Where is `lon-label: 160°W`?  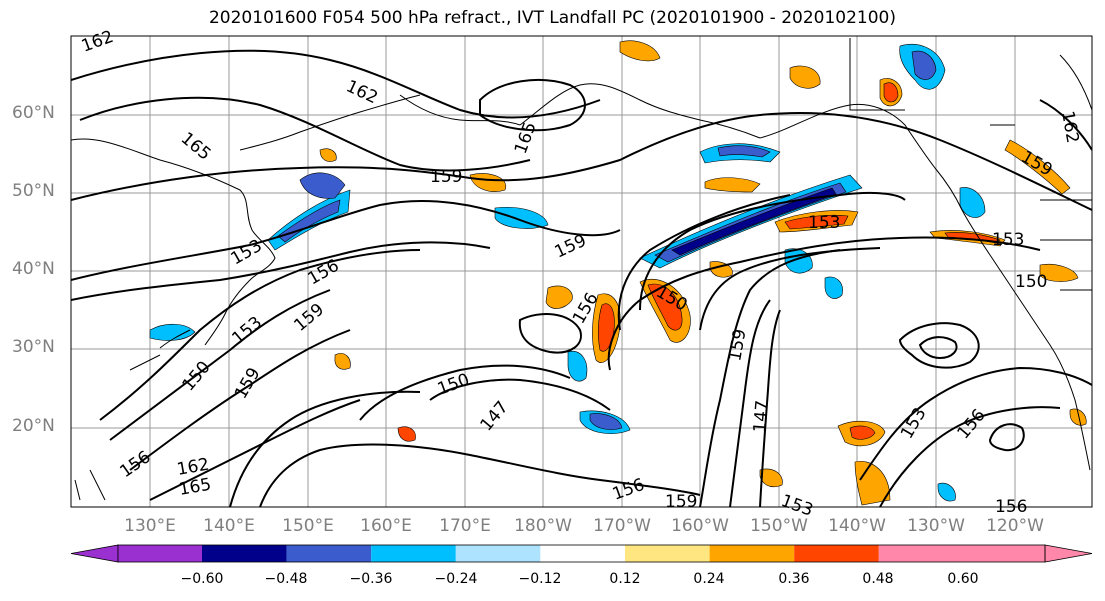
lon-label: 160°W is located at coordinates (700, 526).